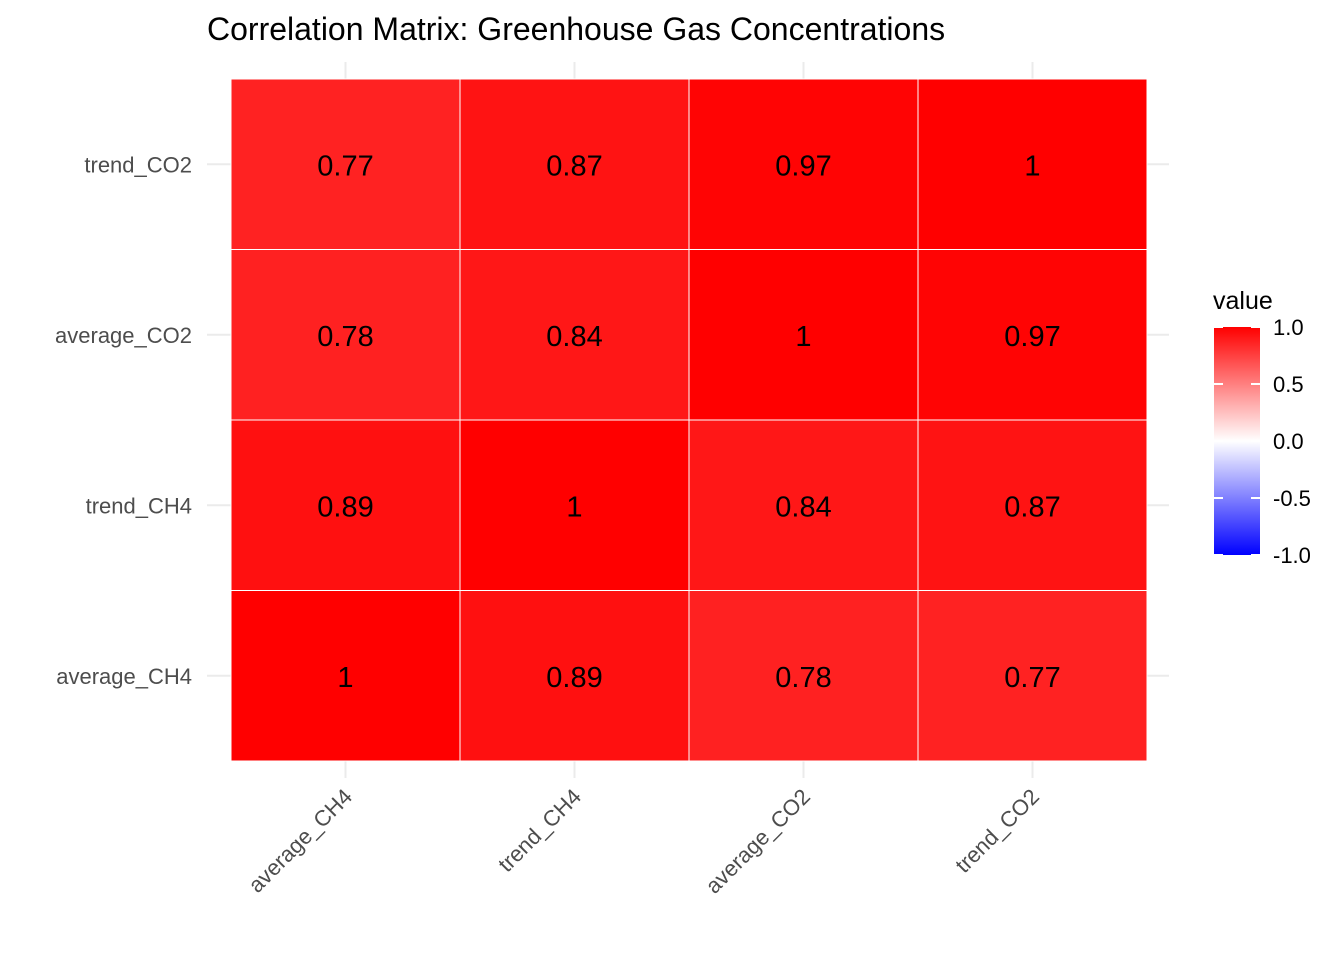 The width and height of the screenshot is (1344, 965). I want to click on legend-tick-label: 0.0, so click(1288, 441).